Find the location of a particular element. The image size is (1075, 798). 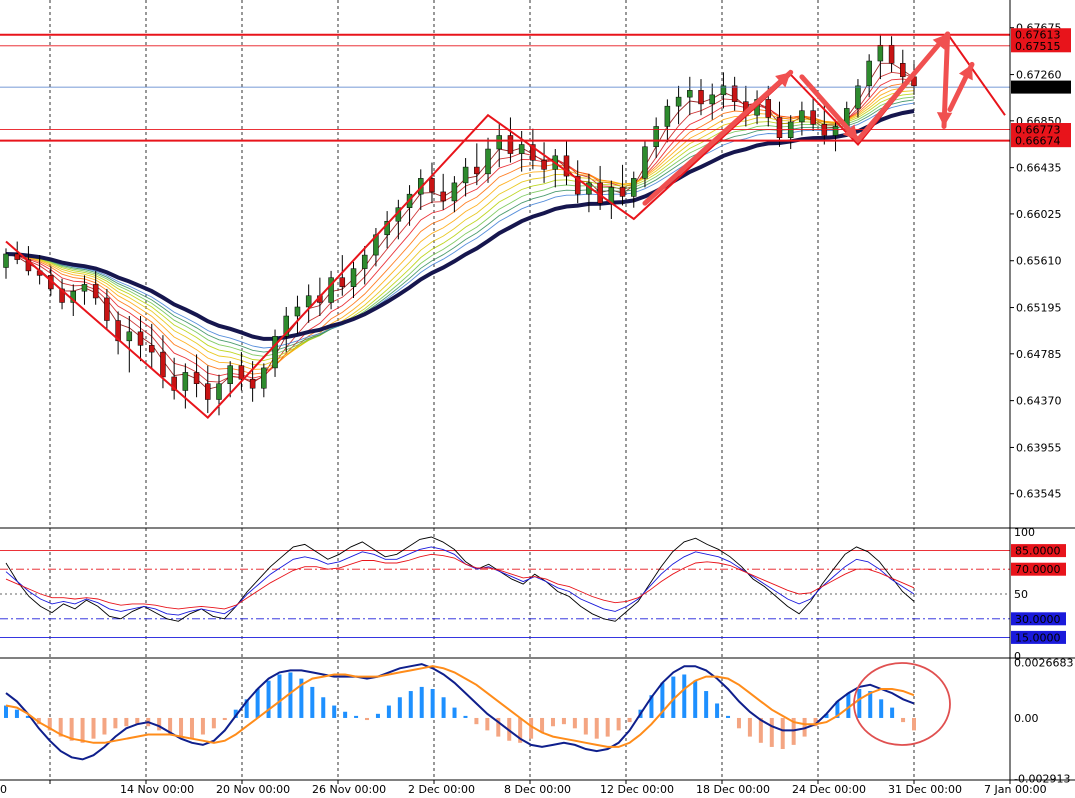

price-tick-label: 0.66025 is located at coordinates (1039, 214).